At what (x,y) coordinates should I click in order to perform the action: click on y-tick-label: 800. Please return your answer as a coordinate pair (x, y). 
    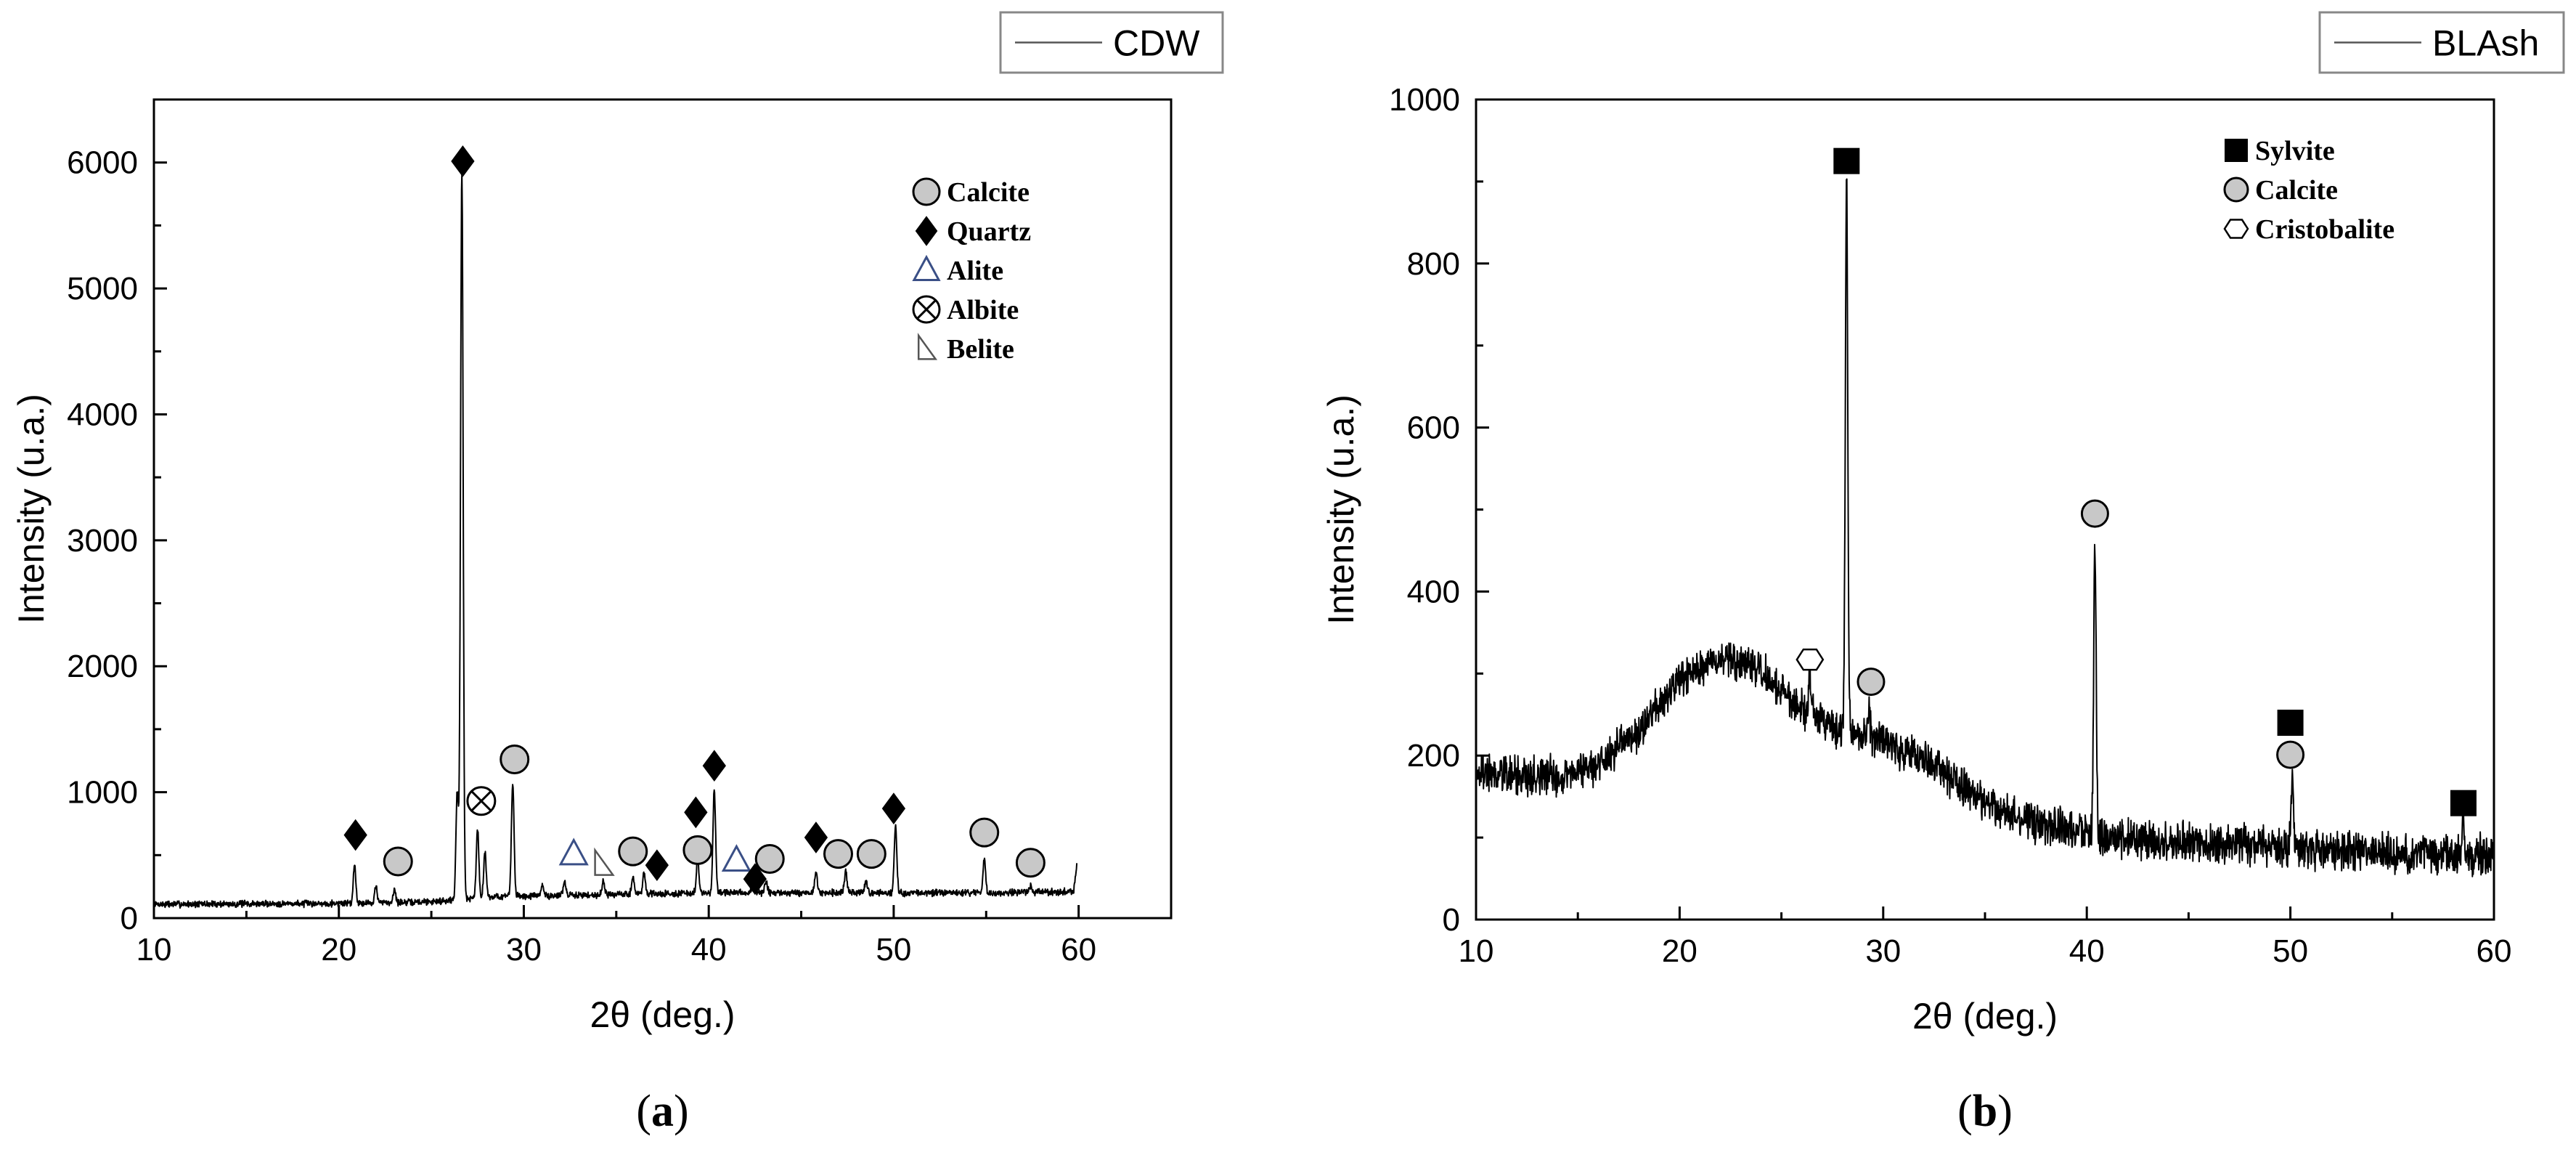
    Looking at the image, I should click on (1433, 264).